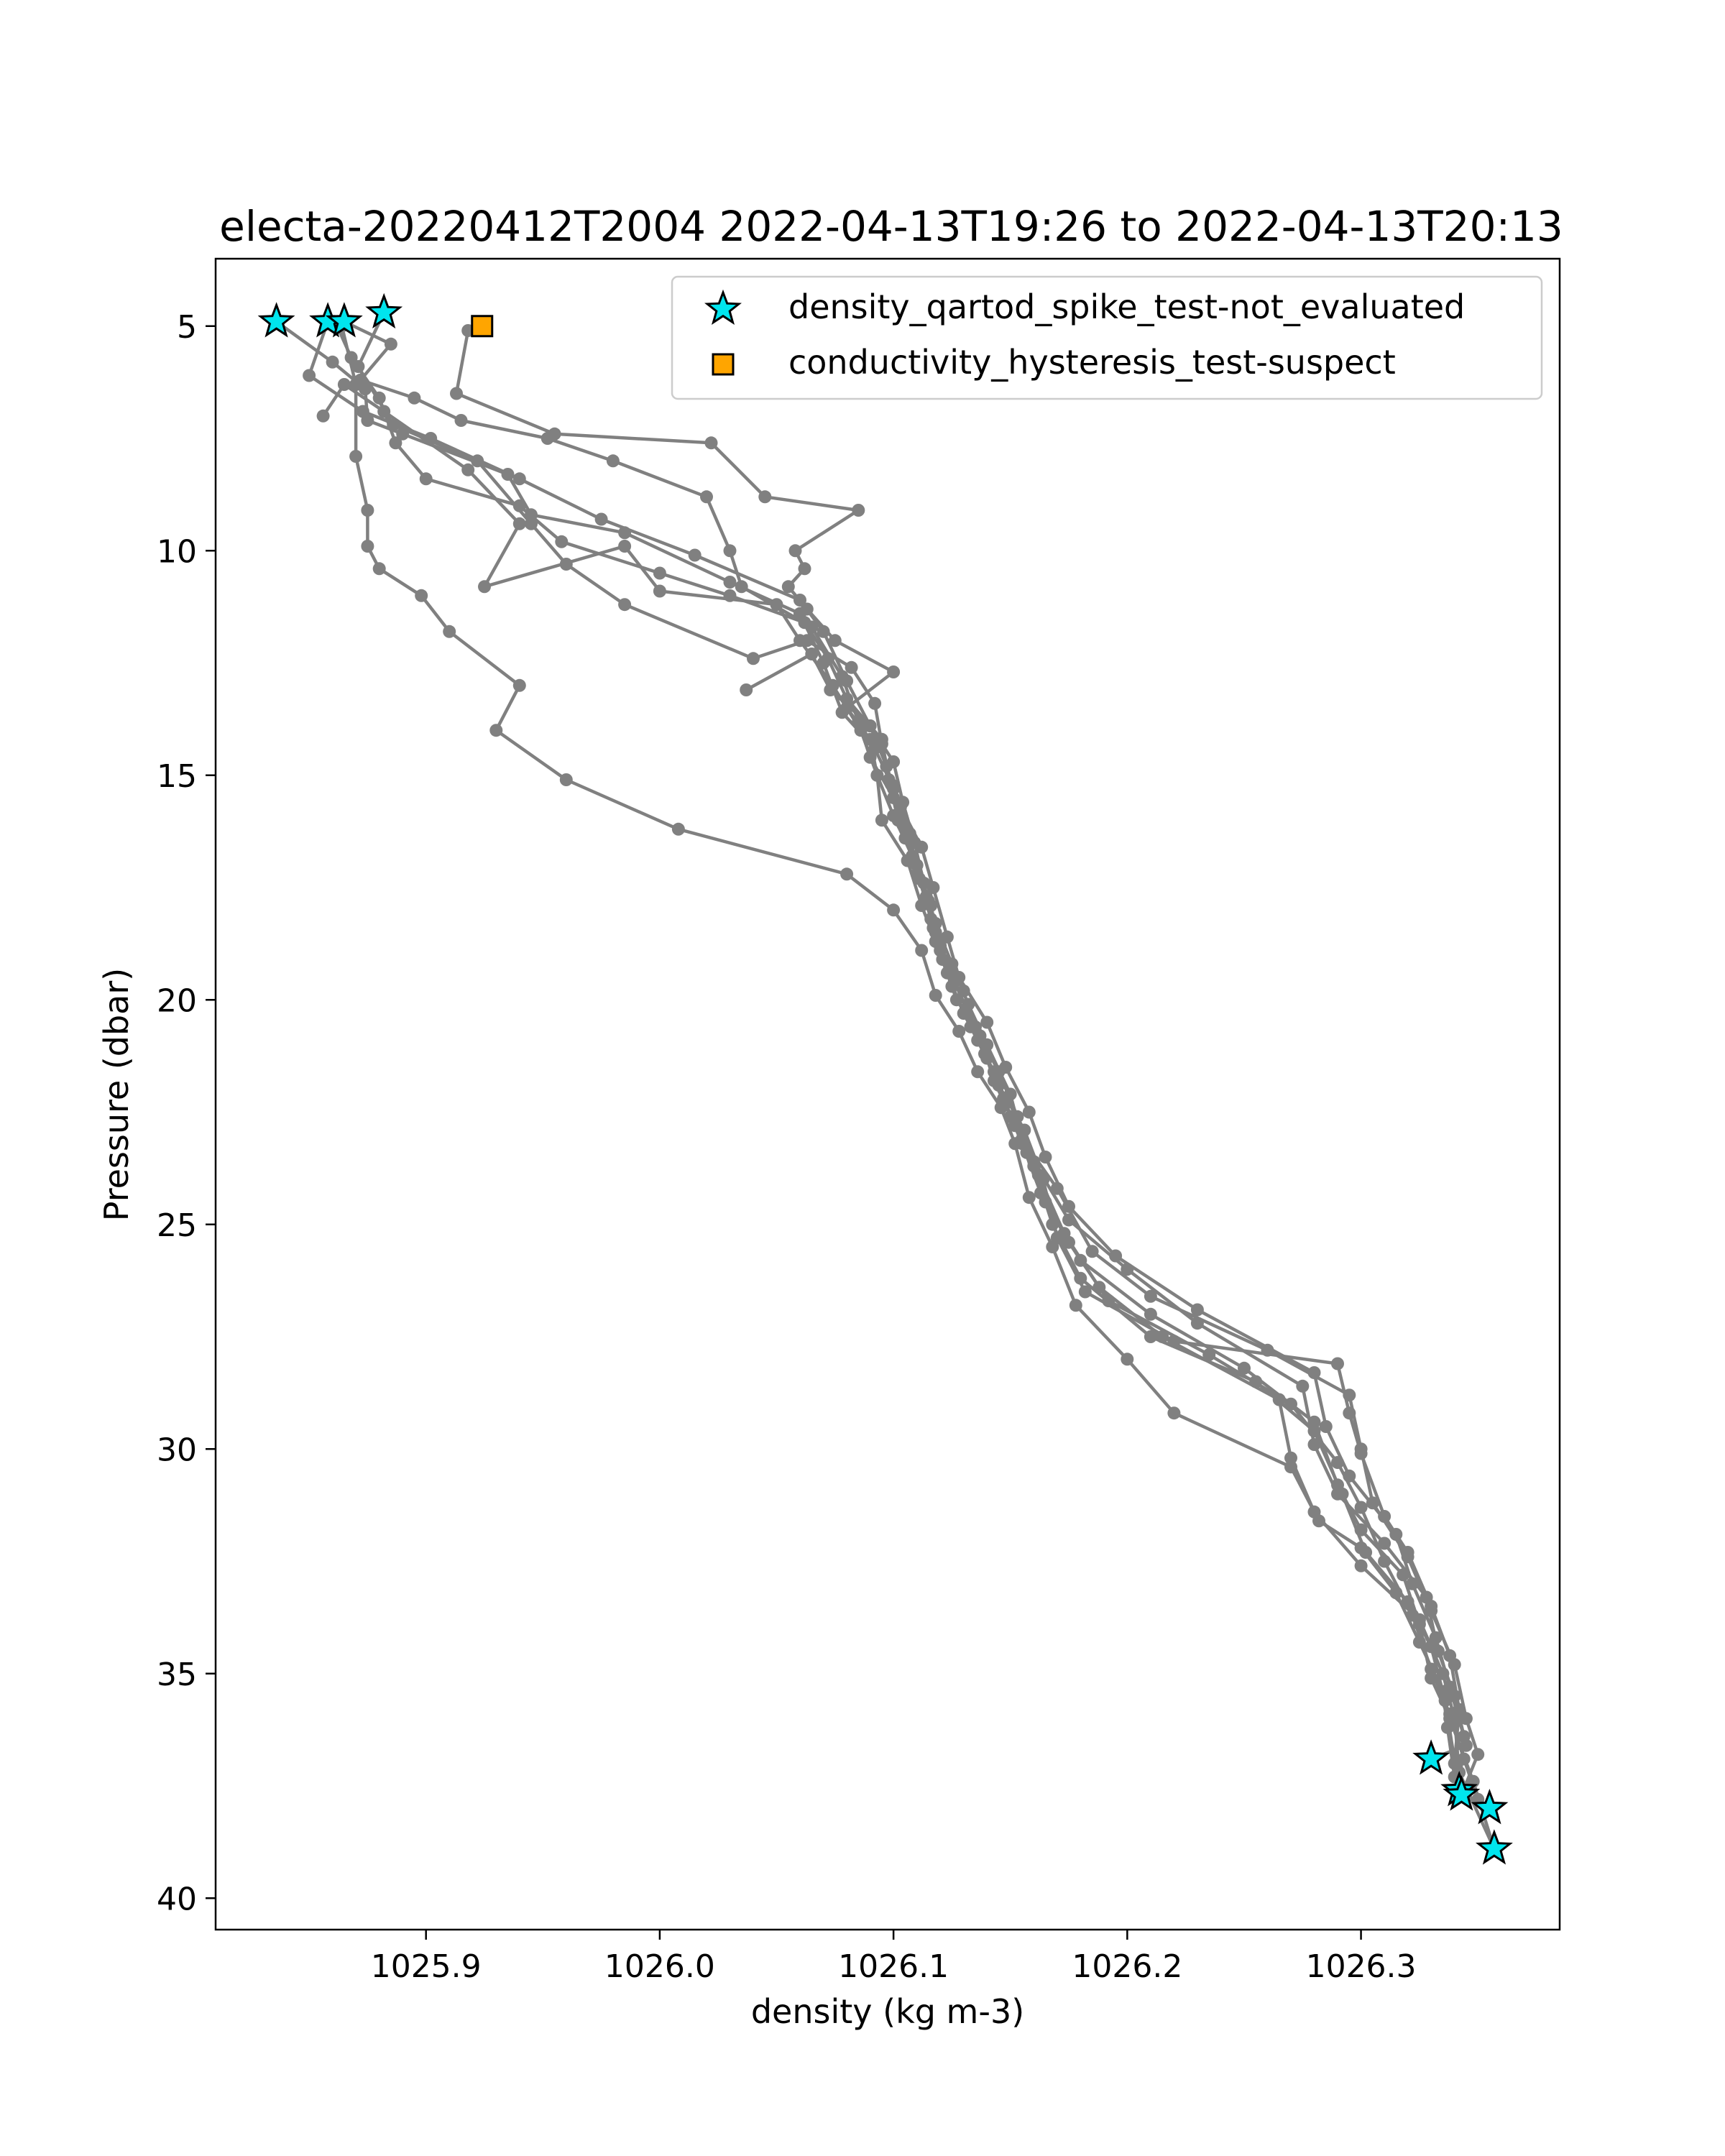 Image resolution: width=1725 pixels, height=2156 pixels. What do you see at coordinates (177, 1899) in the screenshot?
I see `y-tick-label: 40` at bounding box center [177, 1899].